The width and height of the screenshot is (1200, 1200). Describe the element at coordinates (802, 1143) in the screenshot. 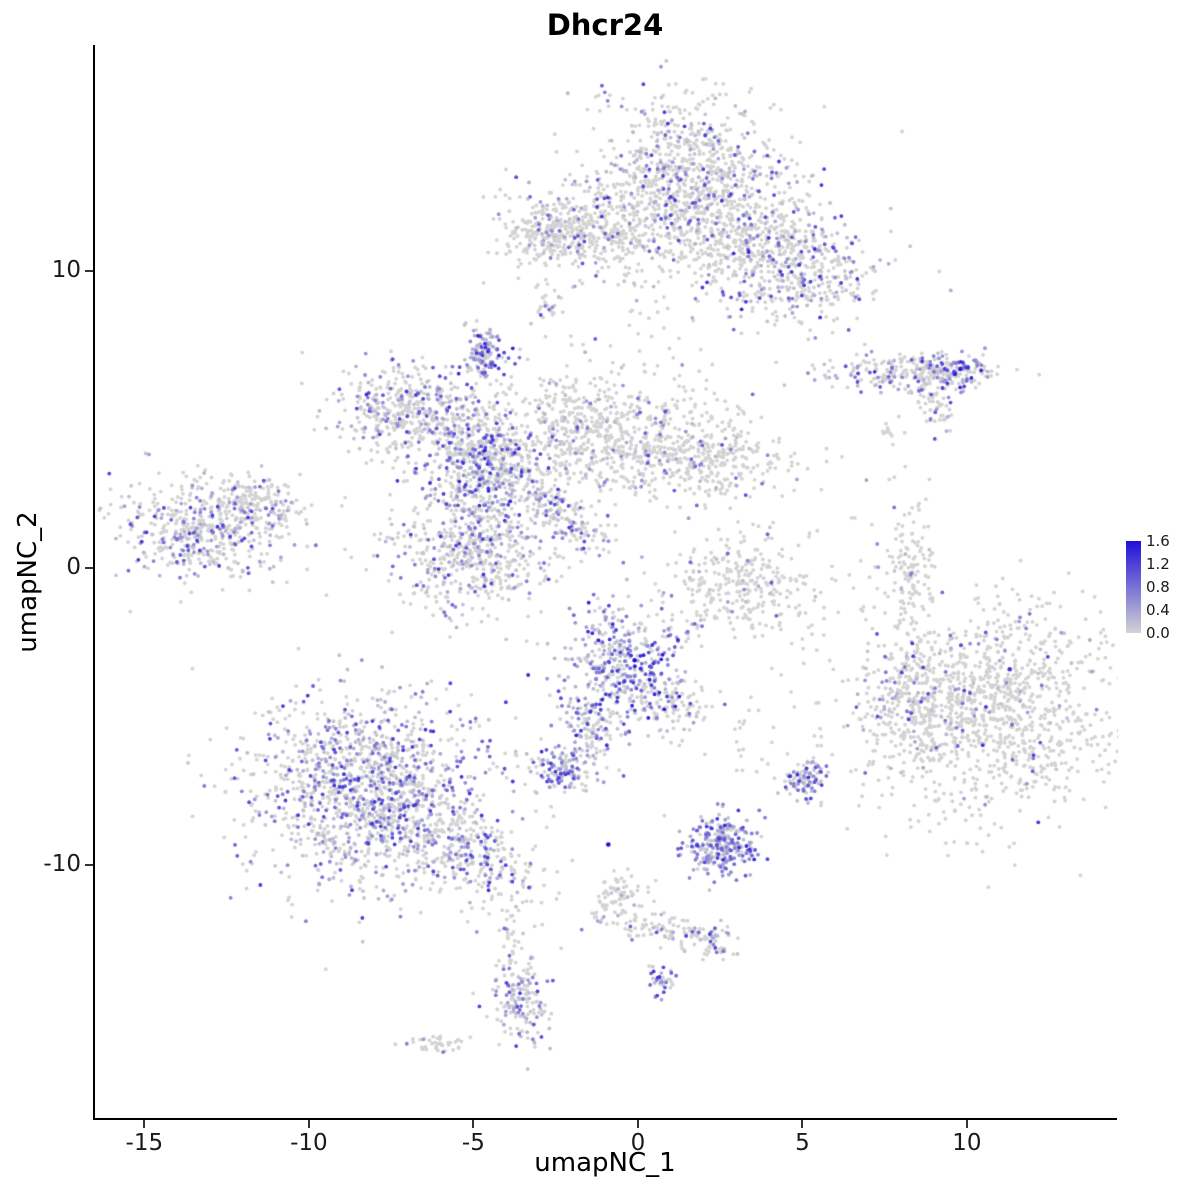

I see `x-tick-label: 5` at that location.